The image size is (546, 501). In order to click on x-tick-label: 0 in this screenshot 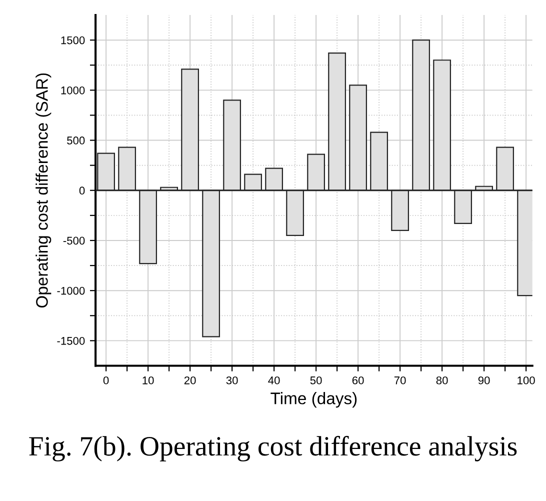, I will do `click(106, 380)`.